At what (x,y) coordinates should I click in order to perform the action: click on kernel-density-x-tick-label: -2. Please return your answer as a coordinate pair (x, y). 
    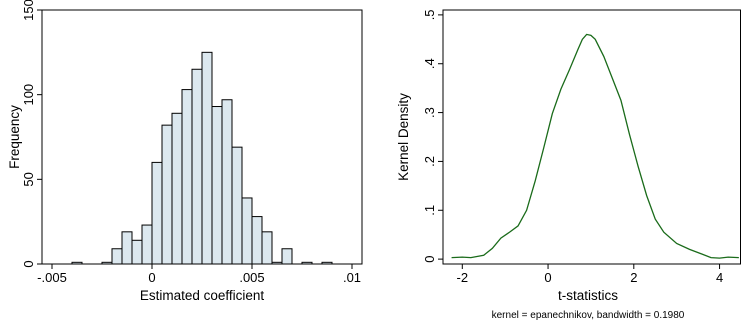
    Looking at the image, I should click on (463, 277).